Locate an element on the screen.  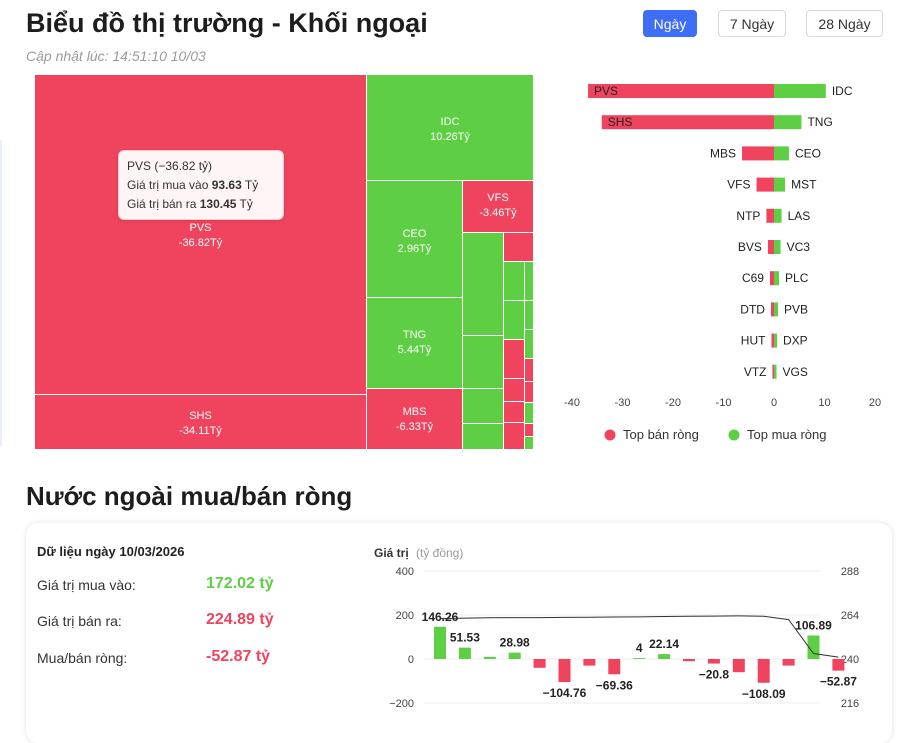
buy-label: MST is located at coordinates (804, 185).